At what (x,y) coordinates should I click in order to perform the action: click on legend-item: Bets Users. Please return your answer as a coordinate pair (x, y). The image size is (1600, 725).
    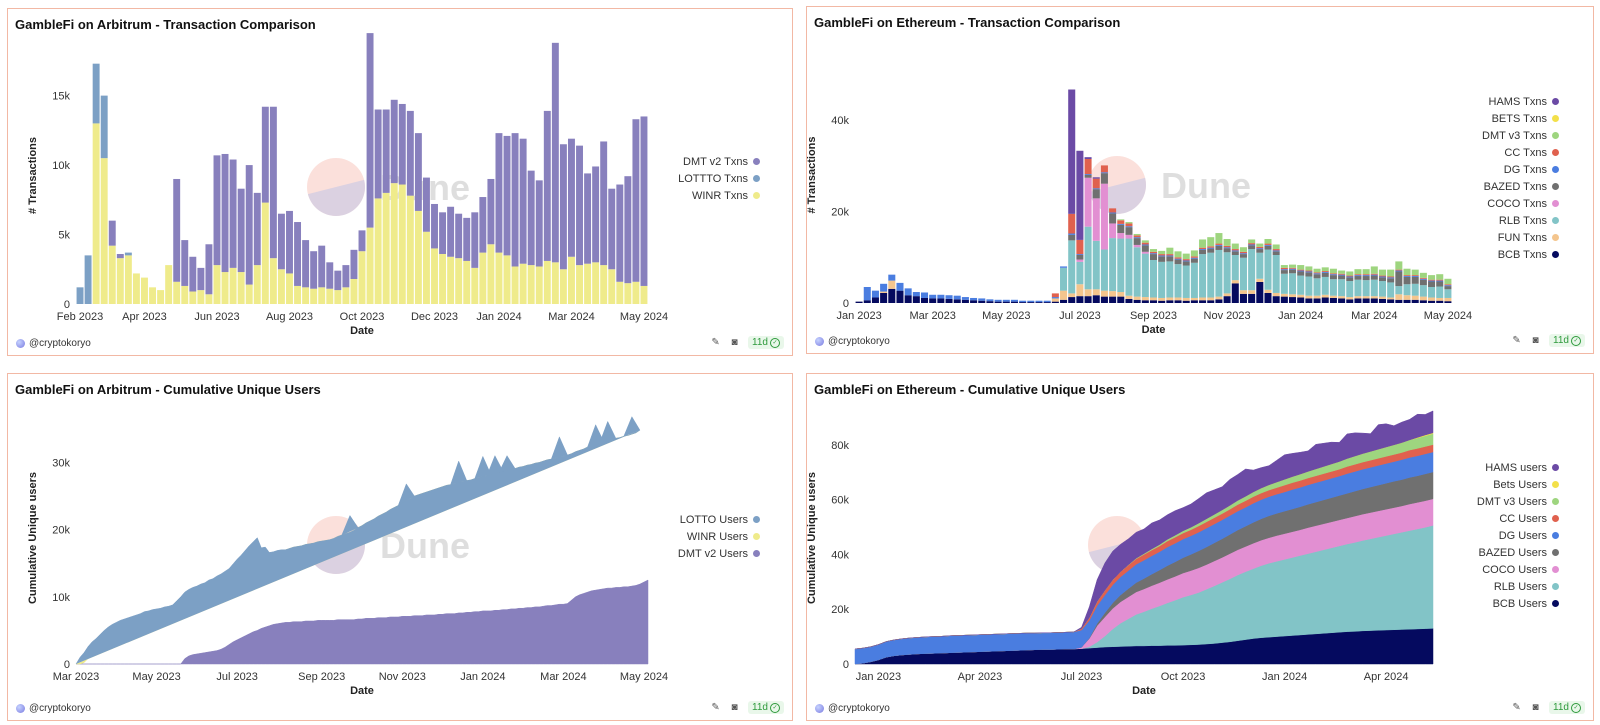
    Looking at the image, I should click on (1493, 484).